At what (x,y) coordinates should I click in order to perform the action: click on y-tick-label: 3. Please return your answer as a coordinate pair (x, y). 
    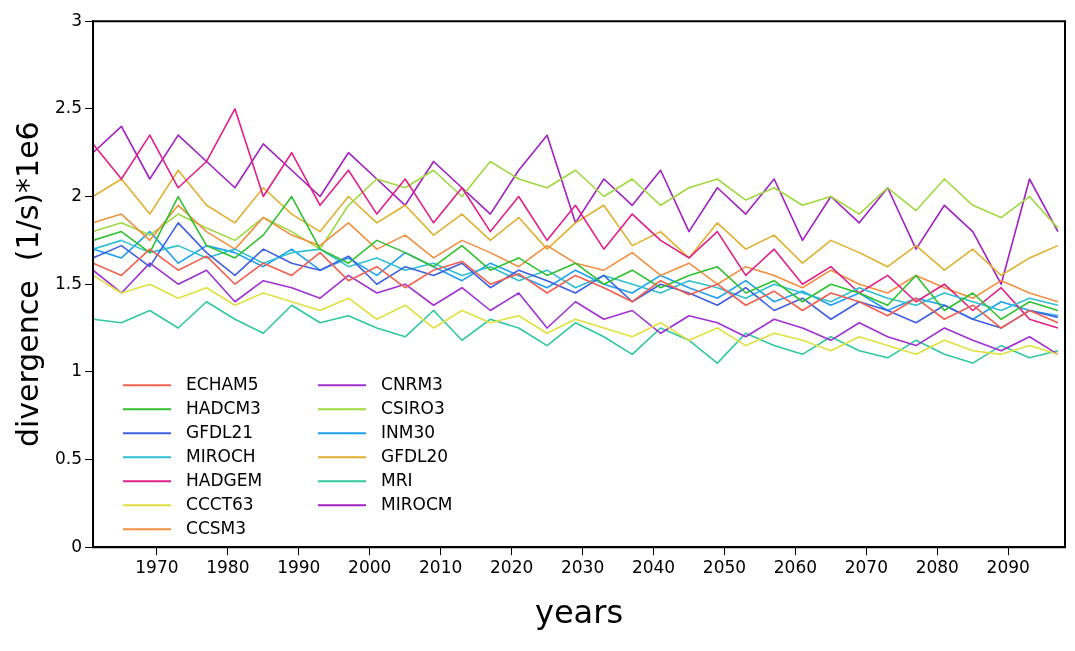
    Looking at the image, I should click on (77, 19).